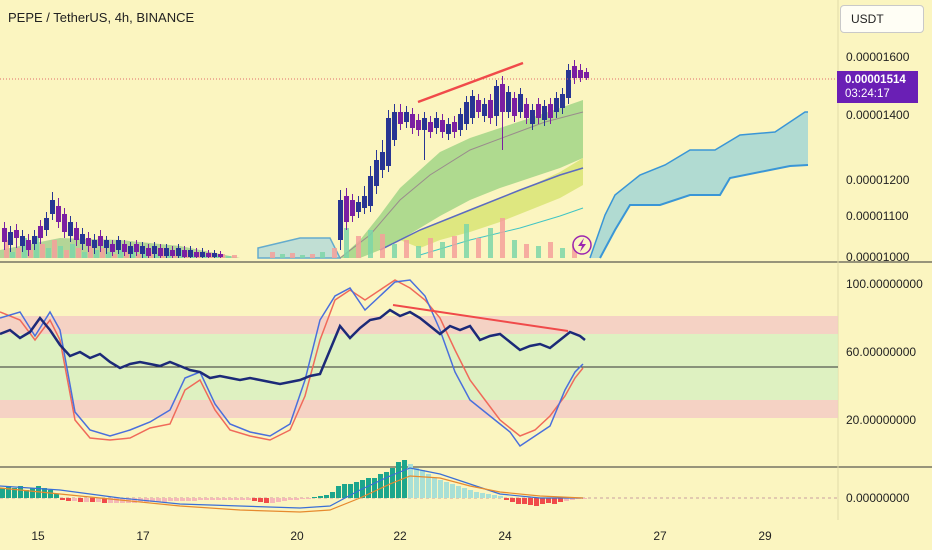 The height and width of the screenshot is (550, 932). What do you see at coordinates (292, 494) in the screenshot?
I see `signal-line` at bounding box center [292, 494].